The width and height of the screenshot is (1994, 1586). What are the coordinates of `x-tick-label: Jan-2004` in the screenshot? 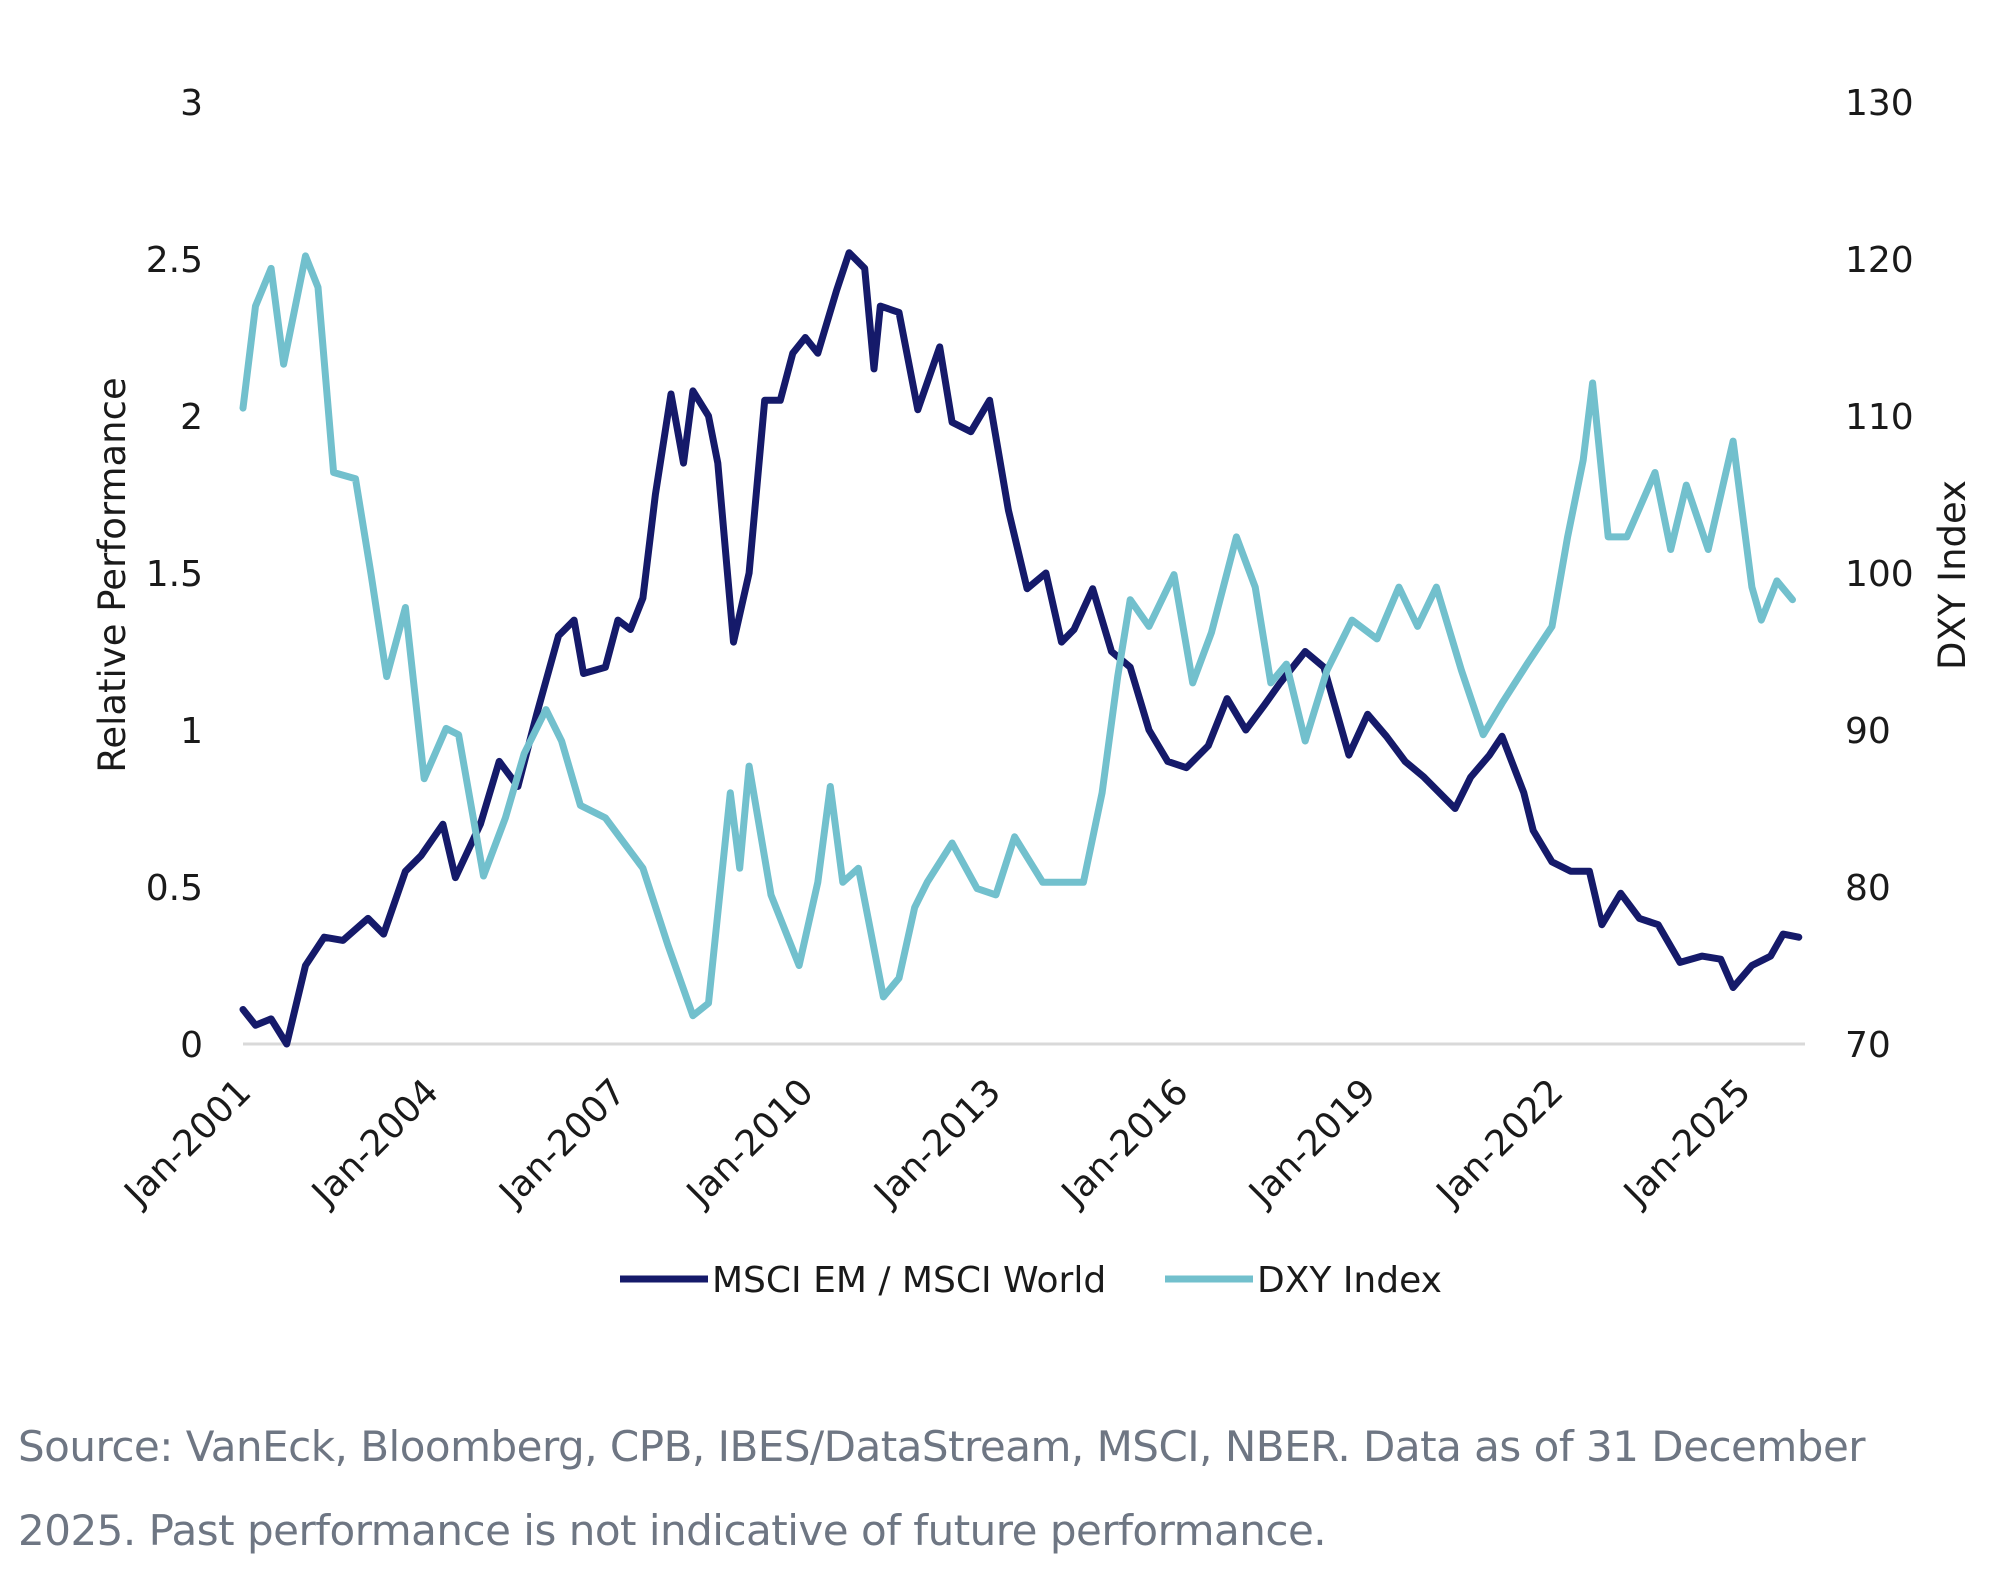 It's located at (375, 1143).